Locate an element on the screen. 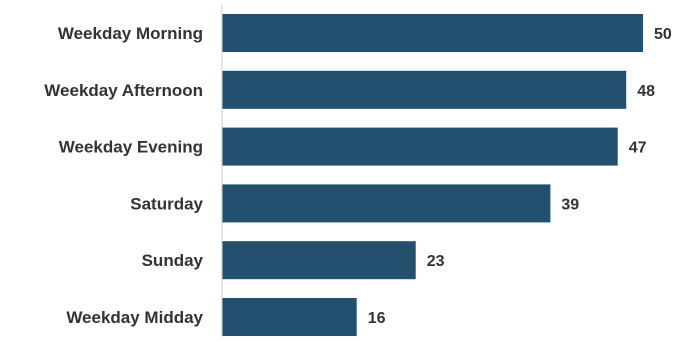  category-label: Sunday is located at coordinates (173, 260).